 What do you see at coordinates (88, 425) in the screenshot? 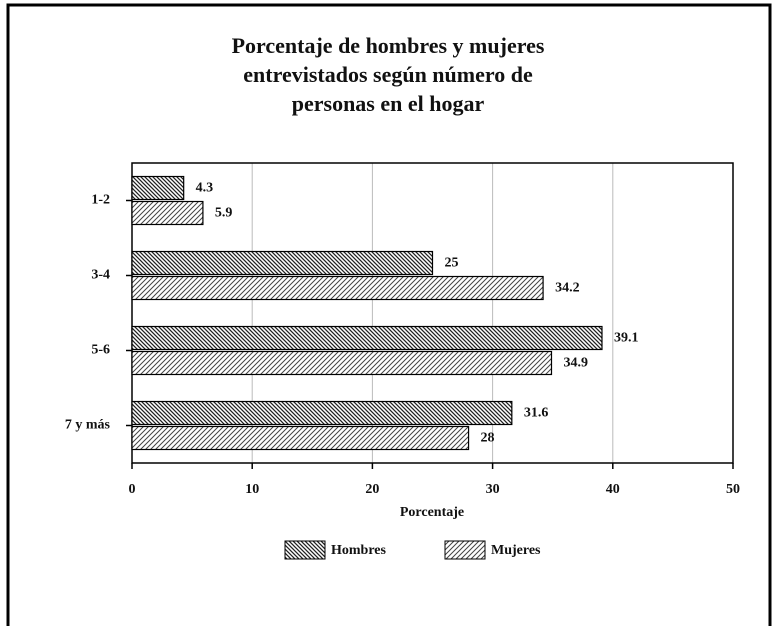
I see `y-tick-label: 7 y más` at bounding box center [88, 425].